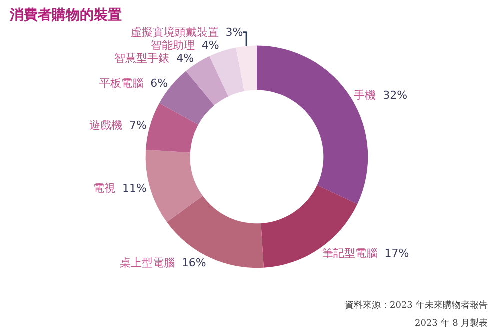 Image resolution: width=500 pixels, height=327 pixels. What do you see at coordinates (174, 32) in the screenshot?
I see `slice-label: 虛擬實境頭戴裝置` at bounding box center [174, 32].